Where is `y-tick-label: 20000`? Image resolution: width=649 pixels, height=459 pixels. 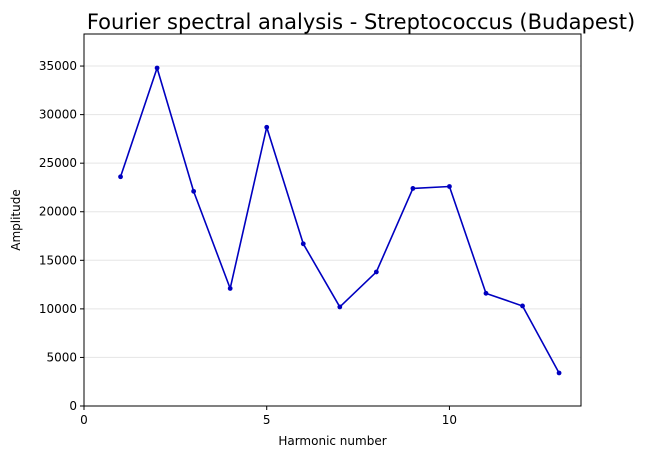 y-tick-label: 20000 is located at coordinates (58, 212).